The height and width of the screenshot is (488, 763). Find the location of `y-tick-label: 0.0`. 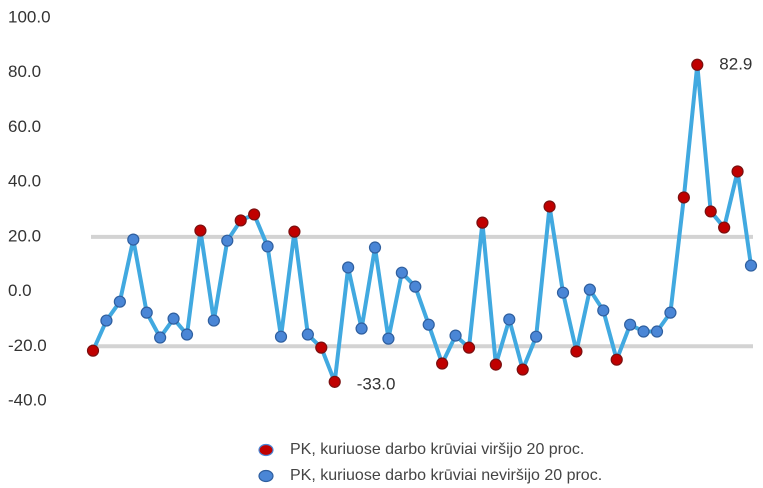

y-tick-label: 0.0 is located at coordinates (20, 290).